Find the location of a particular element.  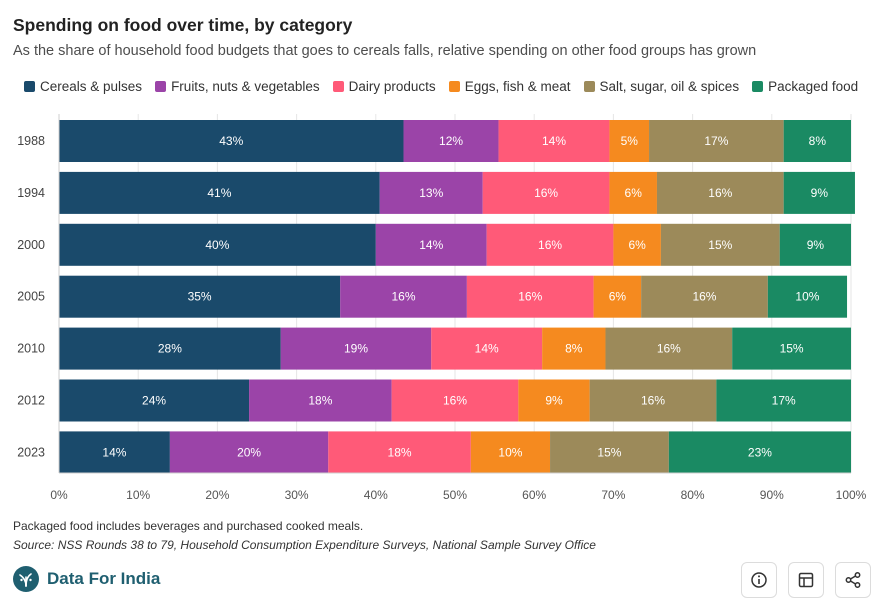

data-label: 40% is located at coordinates (217, 245).